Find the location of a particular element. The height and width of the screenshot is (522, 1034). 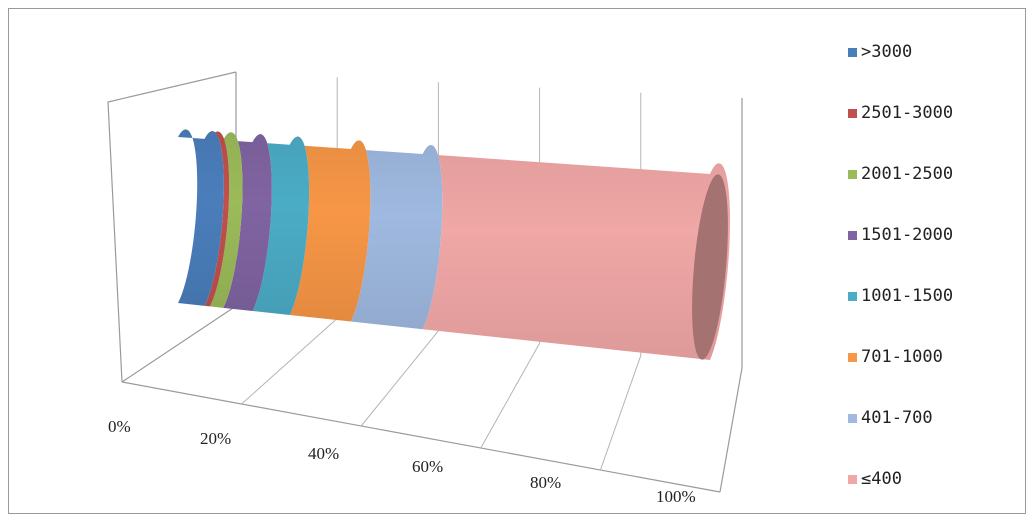

floor-right-edge is located at coordinates (731, 430).